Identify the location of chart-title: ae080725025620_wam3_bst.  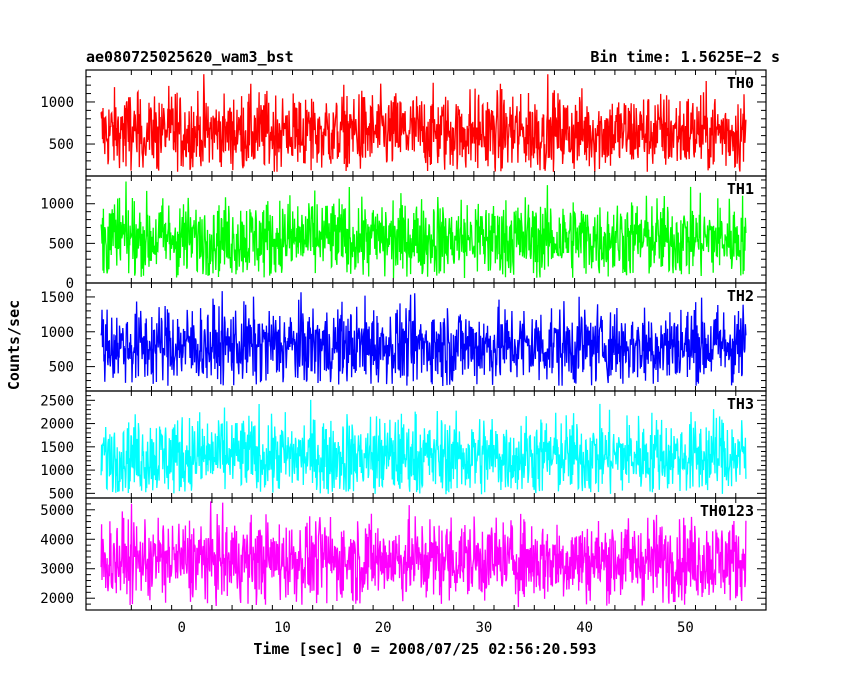
(190, 57).